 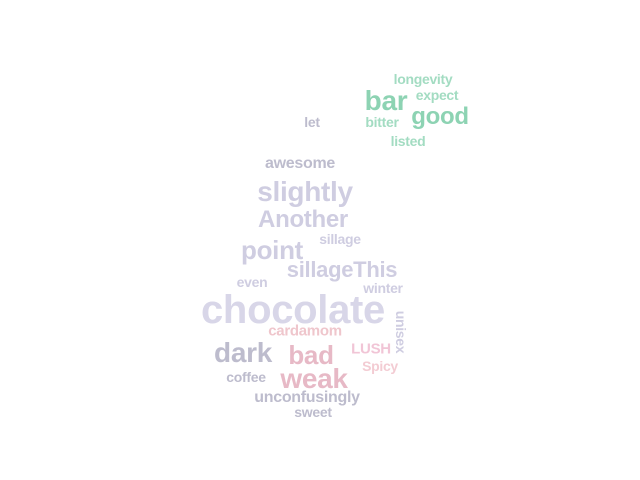 What do you see at coordinates (314, 378) in the screenshot?
I see `word-weak: weak` at bounding box center [314, 378].